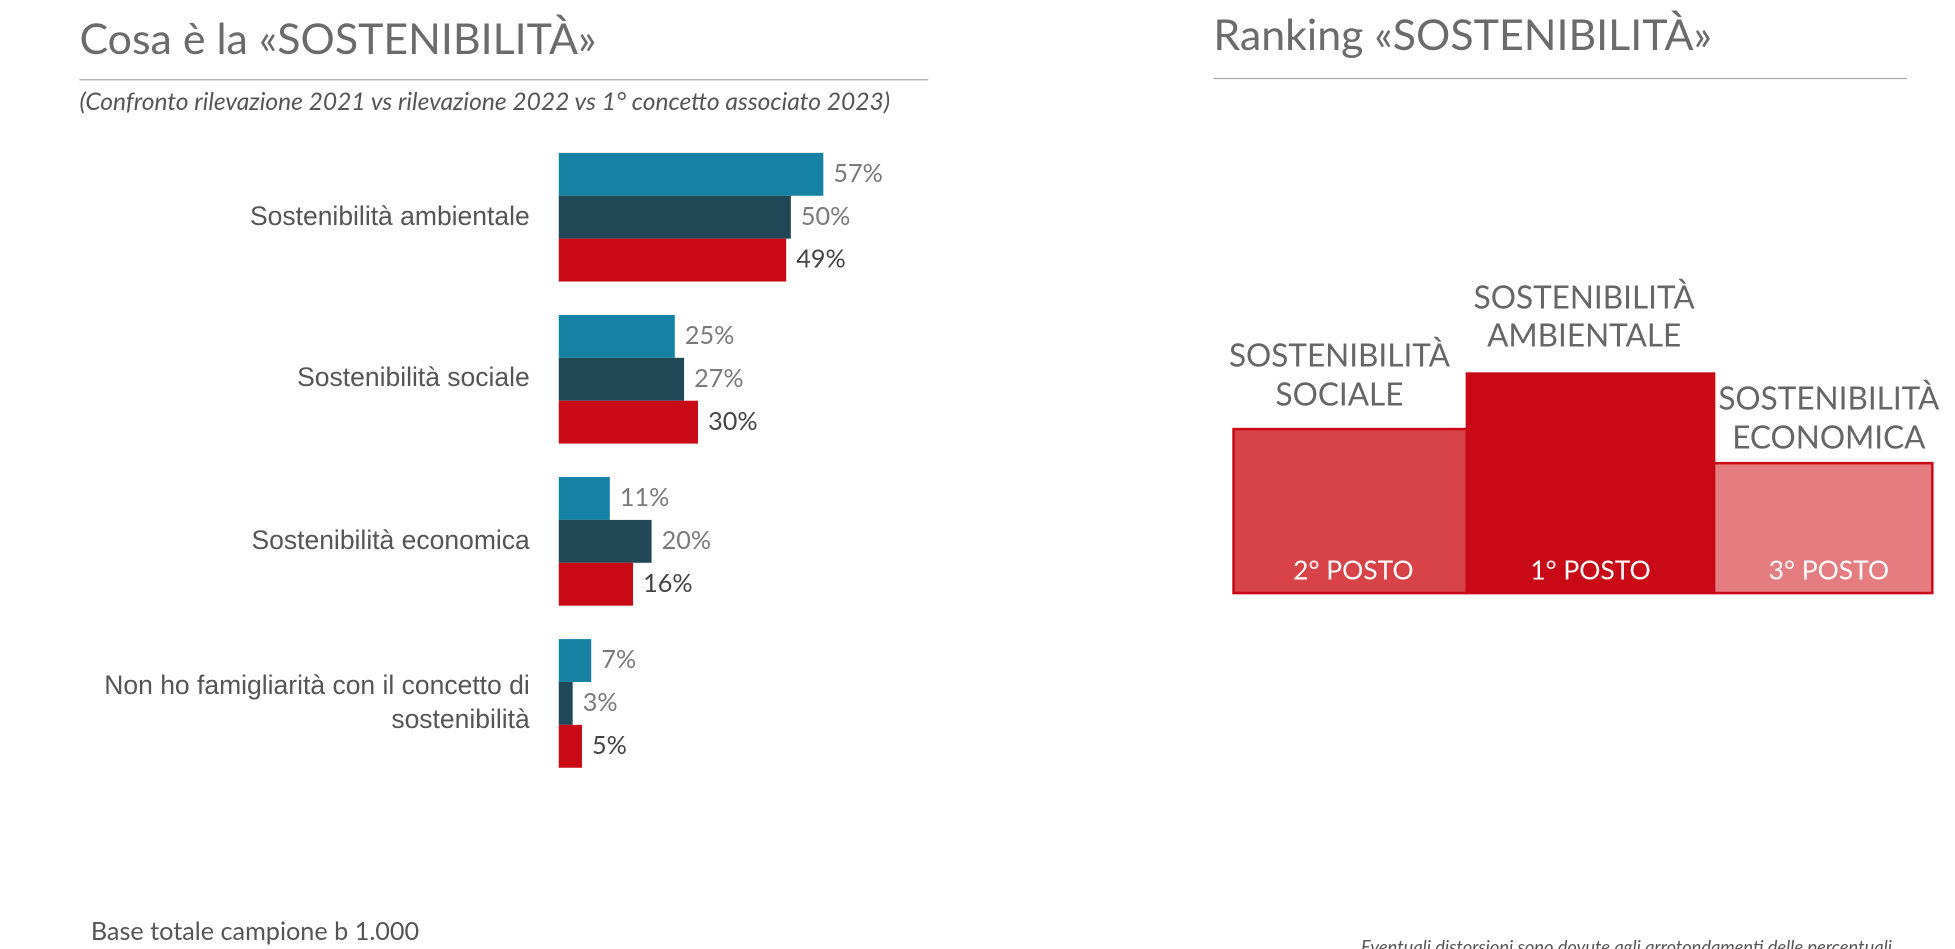 The image size is (1955, 949). What do you see at coordinates (686, 540) in the screenshot?
I see `value-label: 20%` at bounding box center [686, 540].